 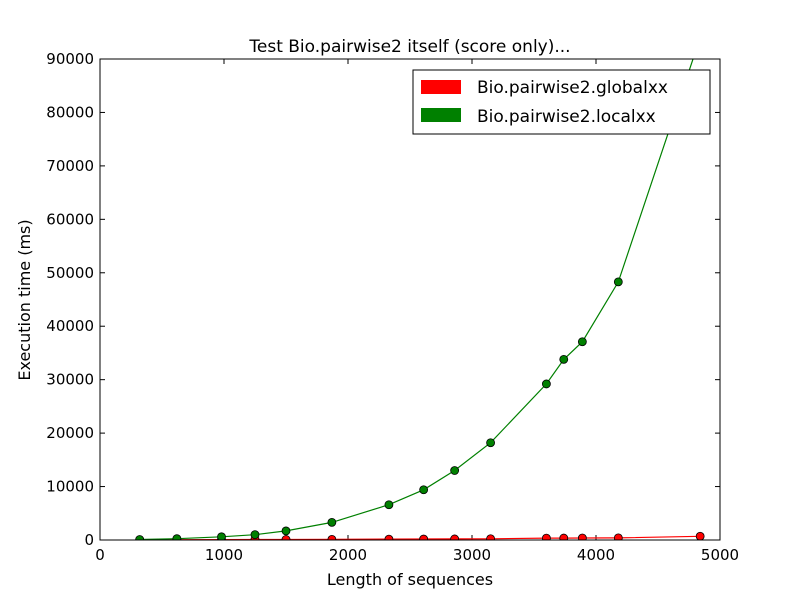 What do you see at coordinates (572, 88) in the screenshot?
I see `legend-label-globalxx: Bio.pairwise2.globalxx` at bounding box center [572, 88].